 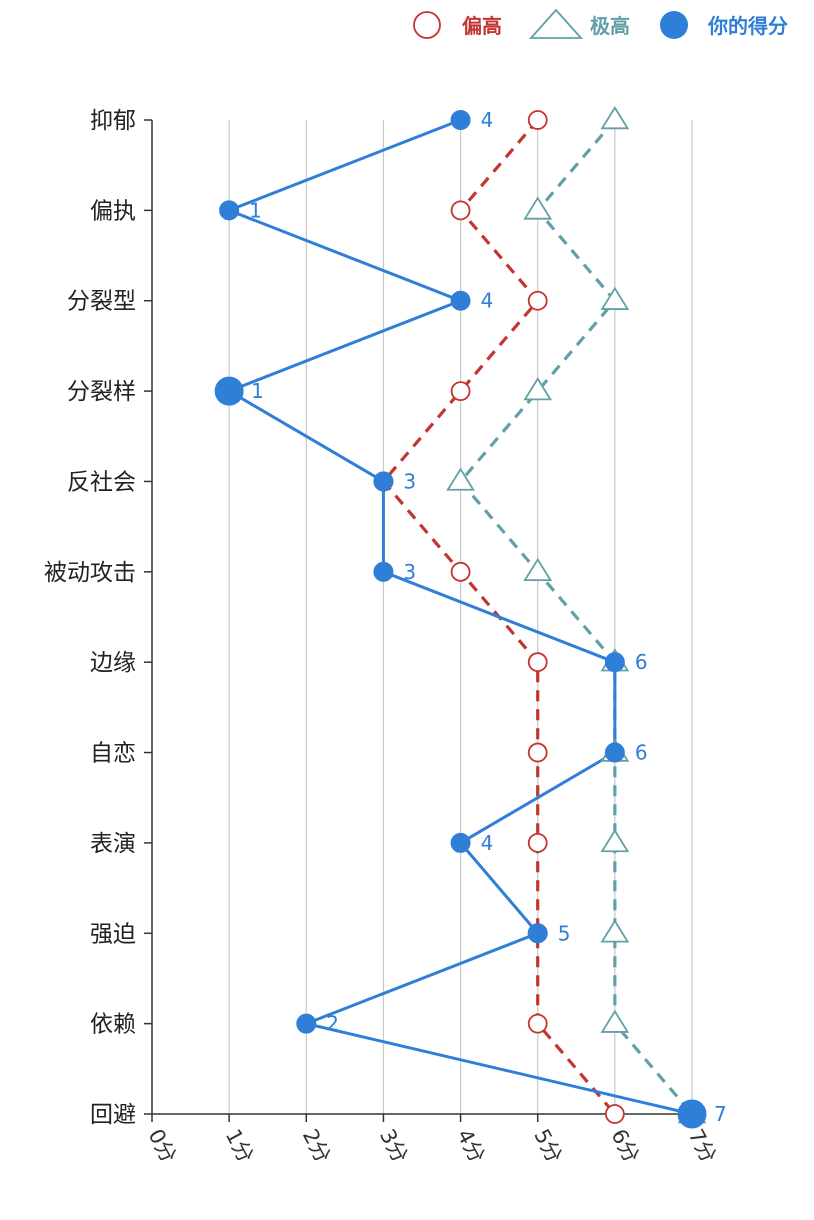 I want to click on y-category-label: 分裂型, so click(x=101, y=302).